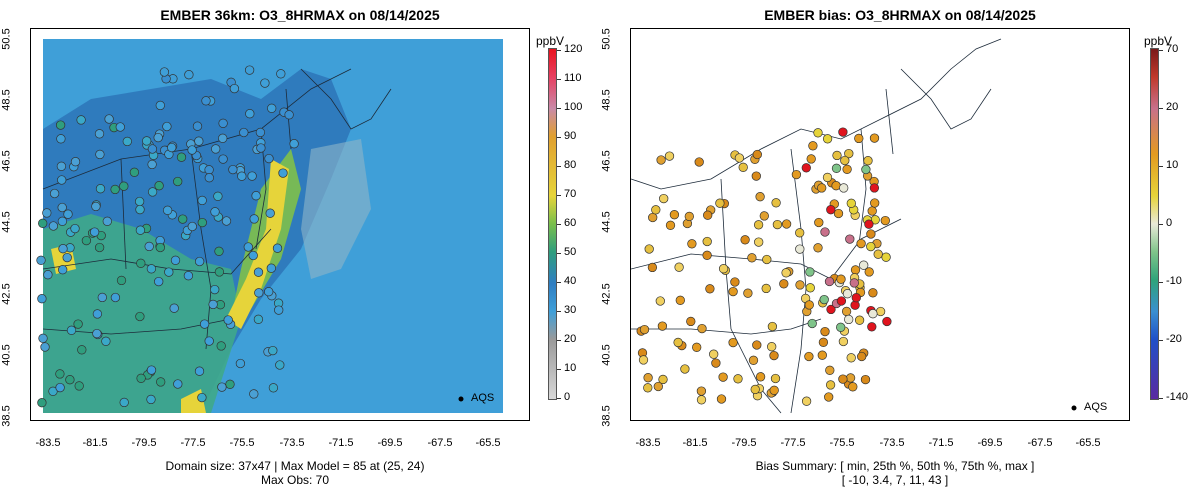  I want to click on colorbar-tick-label: 20, so click(570, 339).